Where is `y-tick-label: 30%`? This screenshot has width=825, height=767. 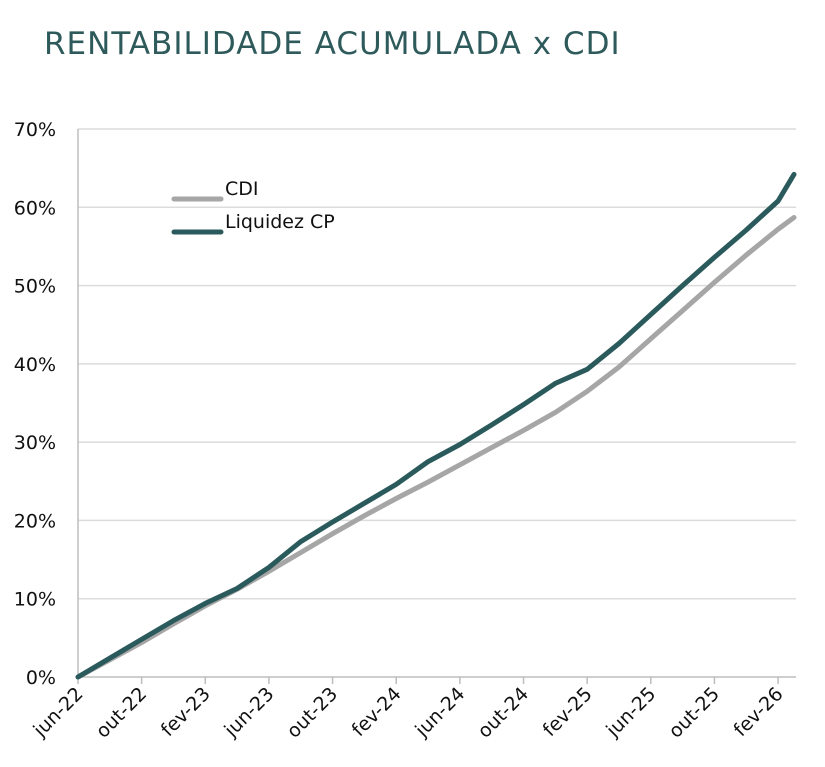
y-tick-label: 30% is located at coordinates (35, 443).